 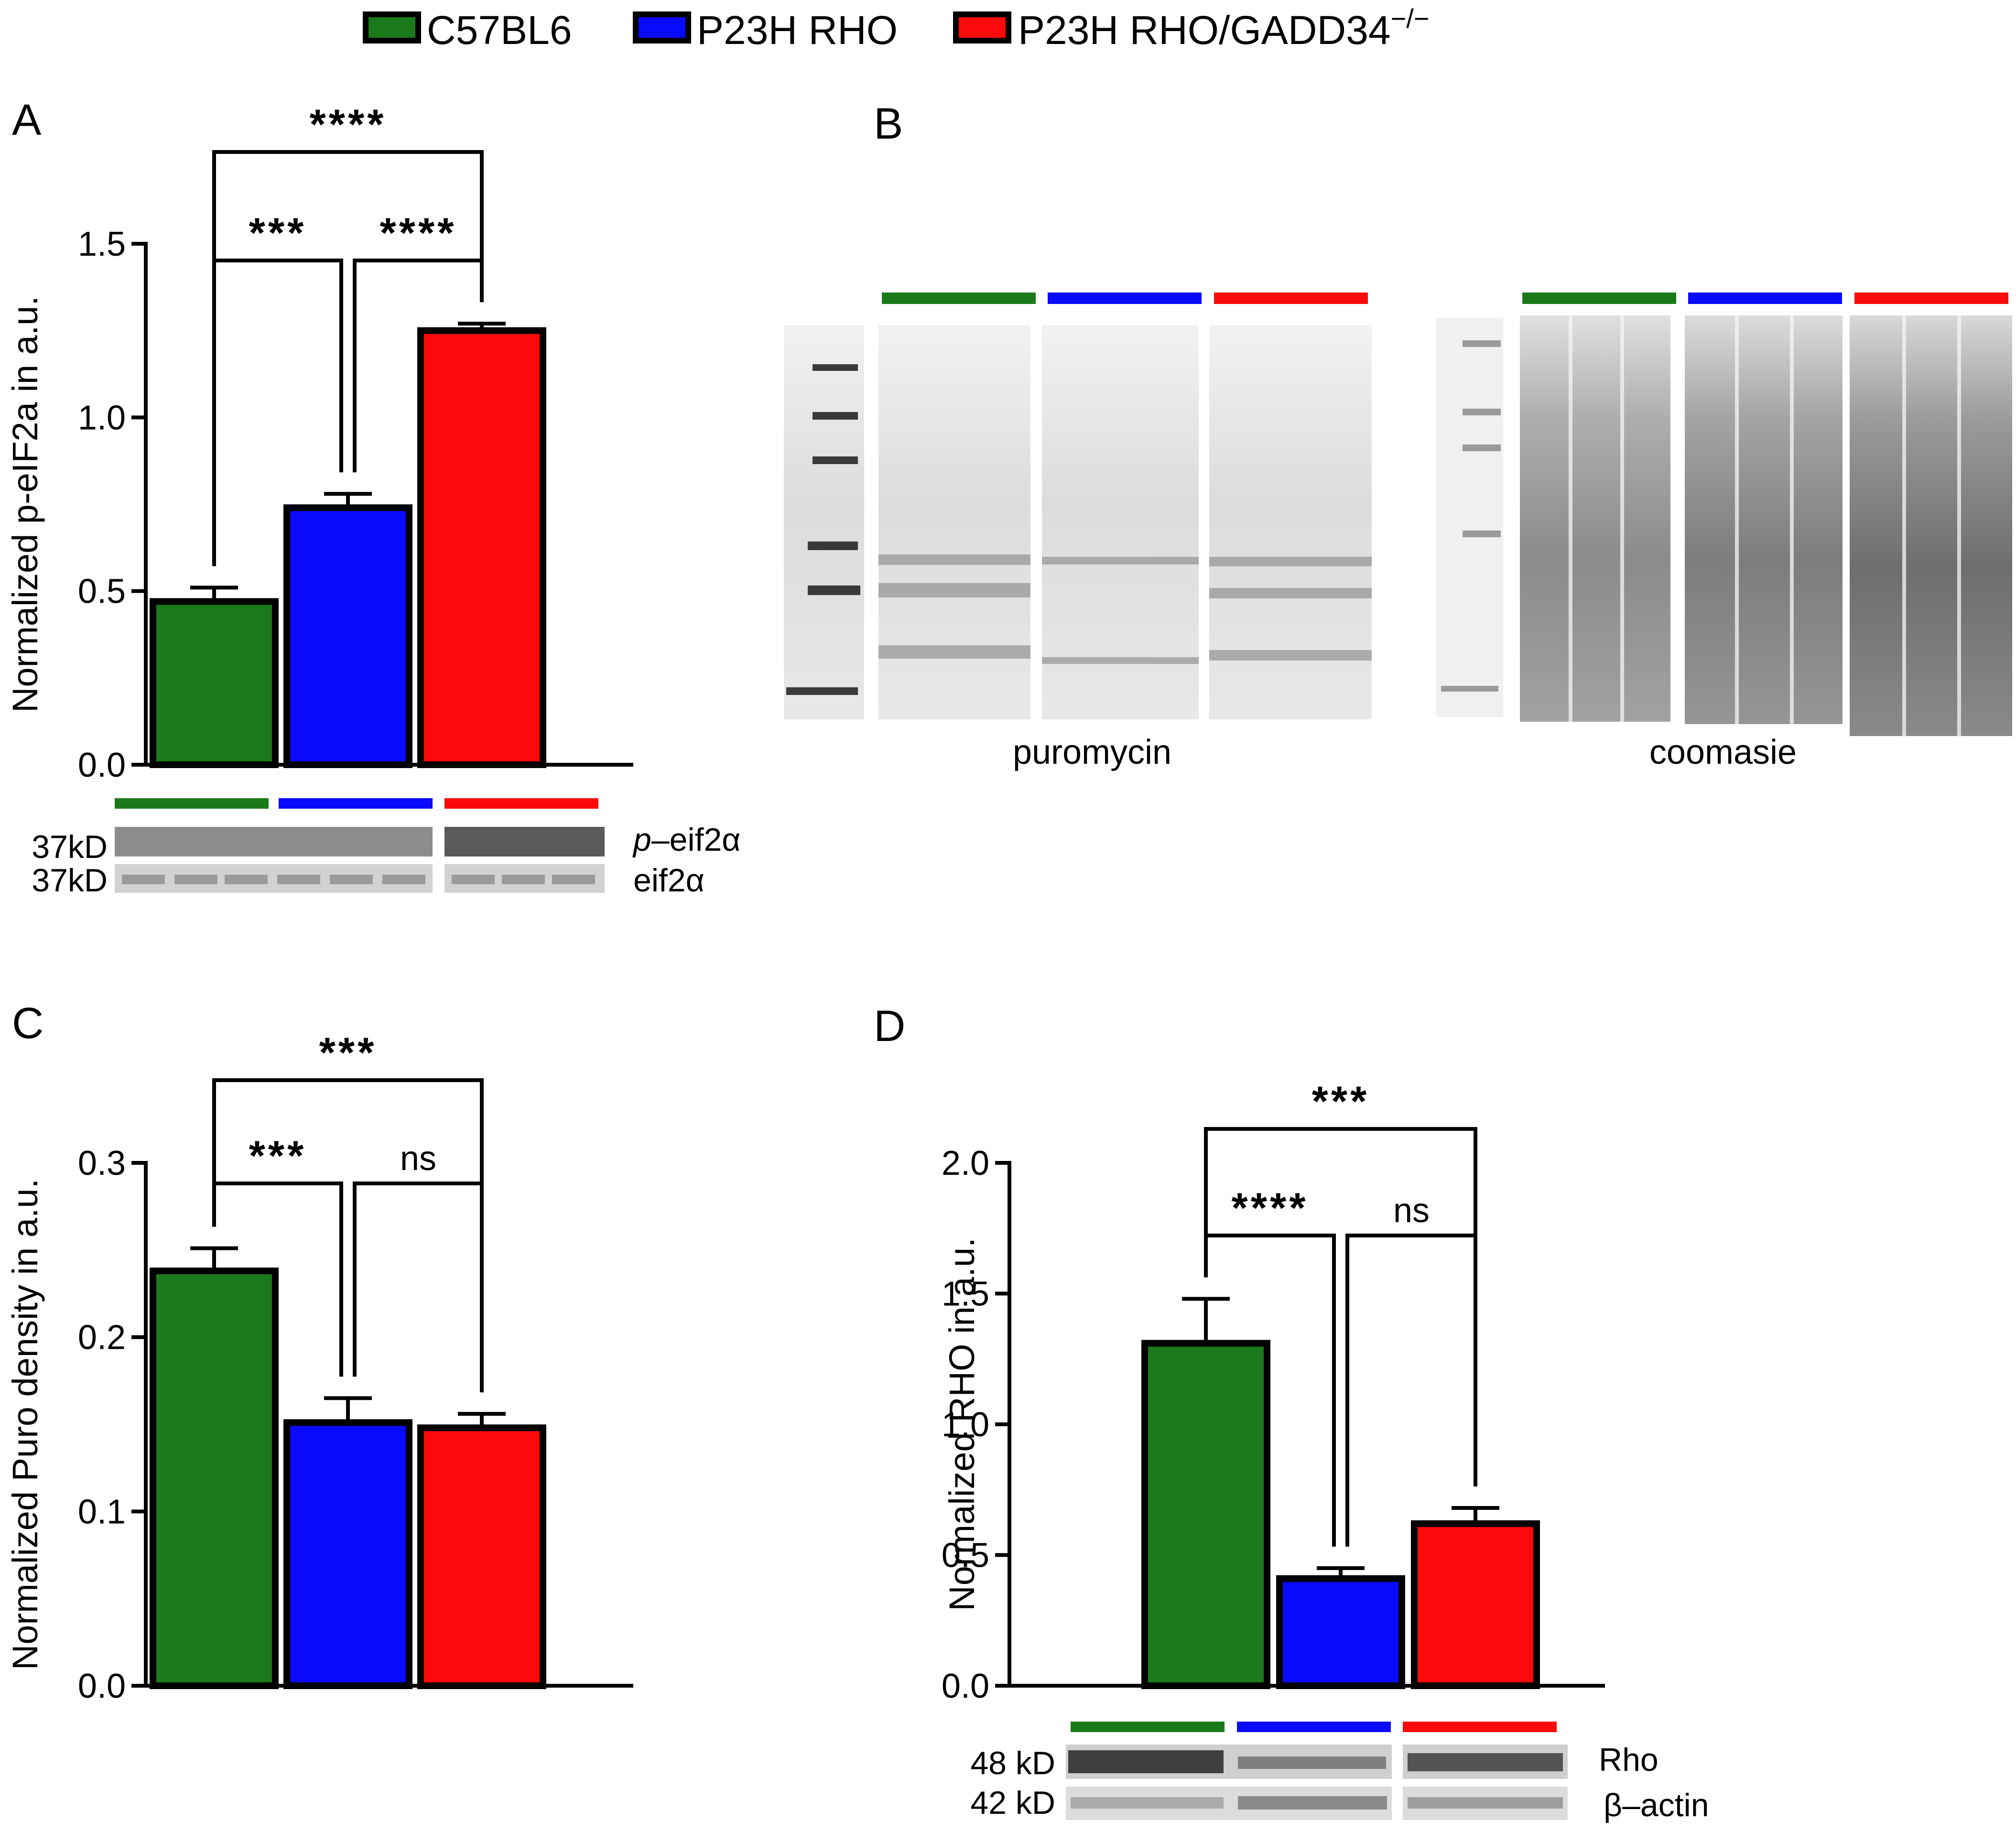 I want to click on gel-lanes-puro-c57bl6, so click(x=954, y=522).